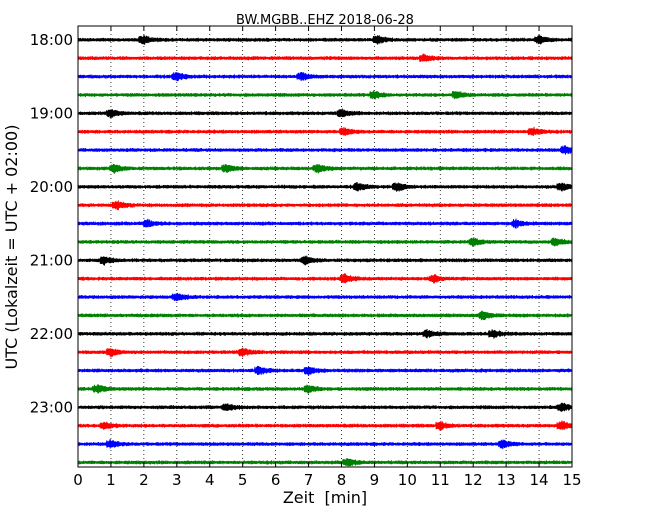  What do you see at coordinates (407, 480) in the screenshot?
I see `x-tick-label: 10` at bounding box center [407, 480].